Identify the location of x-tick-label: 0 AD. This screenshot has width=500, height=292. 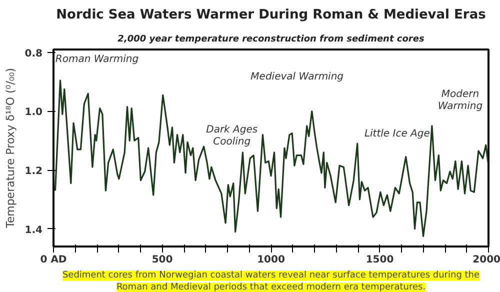
(53, 260).